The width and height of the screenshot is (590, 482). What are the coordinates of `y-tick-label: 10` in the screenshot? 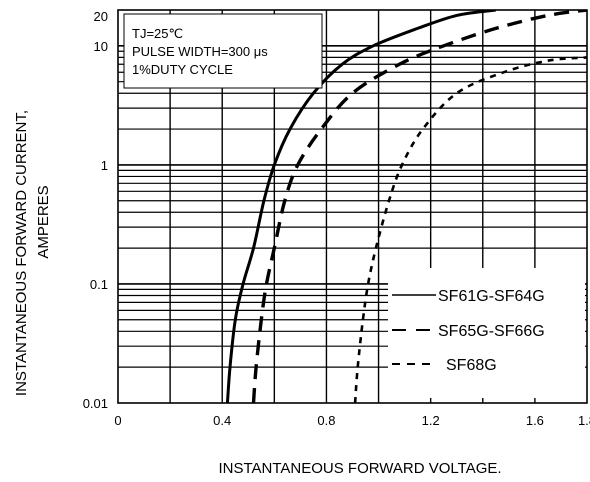 It's located at (101, 46).